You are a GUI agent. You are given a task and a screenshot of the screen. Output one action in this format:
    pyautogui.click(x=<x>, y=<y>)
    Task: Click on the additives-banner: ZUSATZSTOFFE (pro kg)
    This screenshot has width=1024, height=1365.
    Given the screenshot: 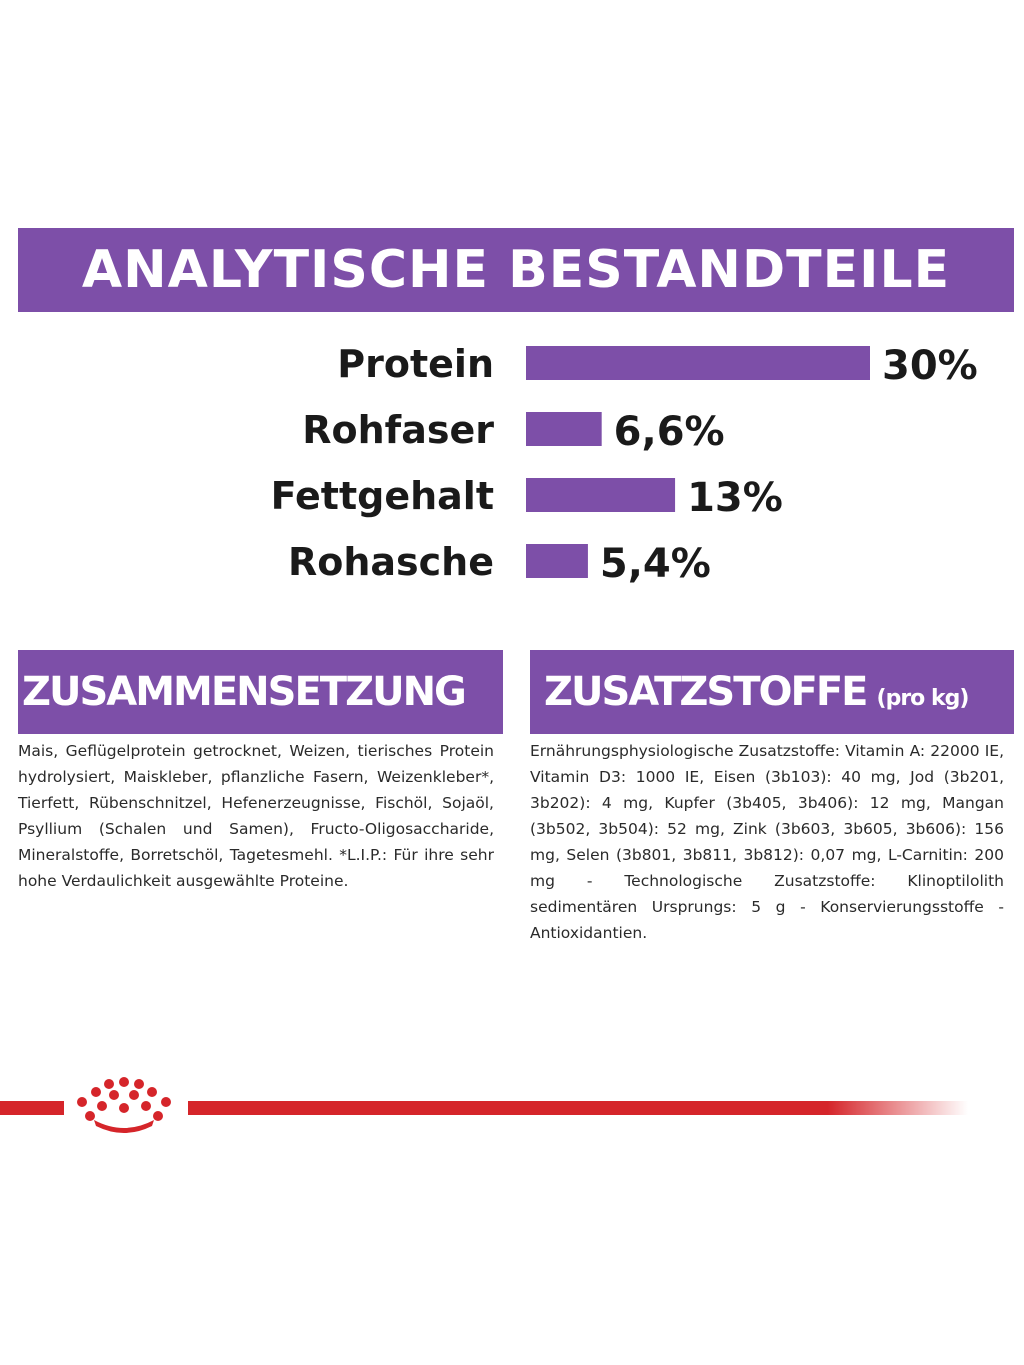 What is the action you would take?
    pyautogui.click(x=772, y=692)
    